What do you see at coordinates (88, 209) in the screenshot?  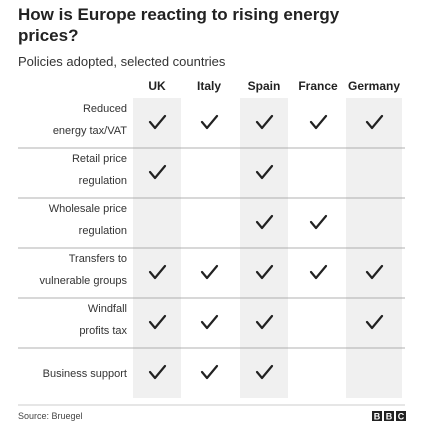 I see `row-label: Wholesale price` at bounding box center [88, 209].